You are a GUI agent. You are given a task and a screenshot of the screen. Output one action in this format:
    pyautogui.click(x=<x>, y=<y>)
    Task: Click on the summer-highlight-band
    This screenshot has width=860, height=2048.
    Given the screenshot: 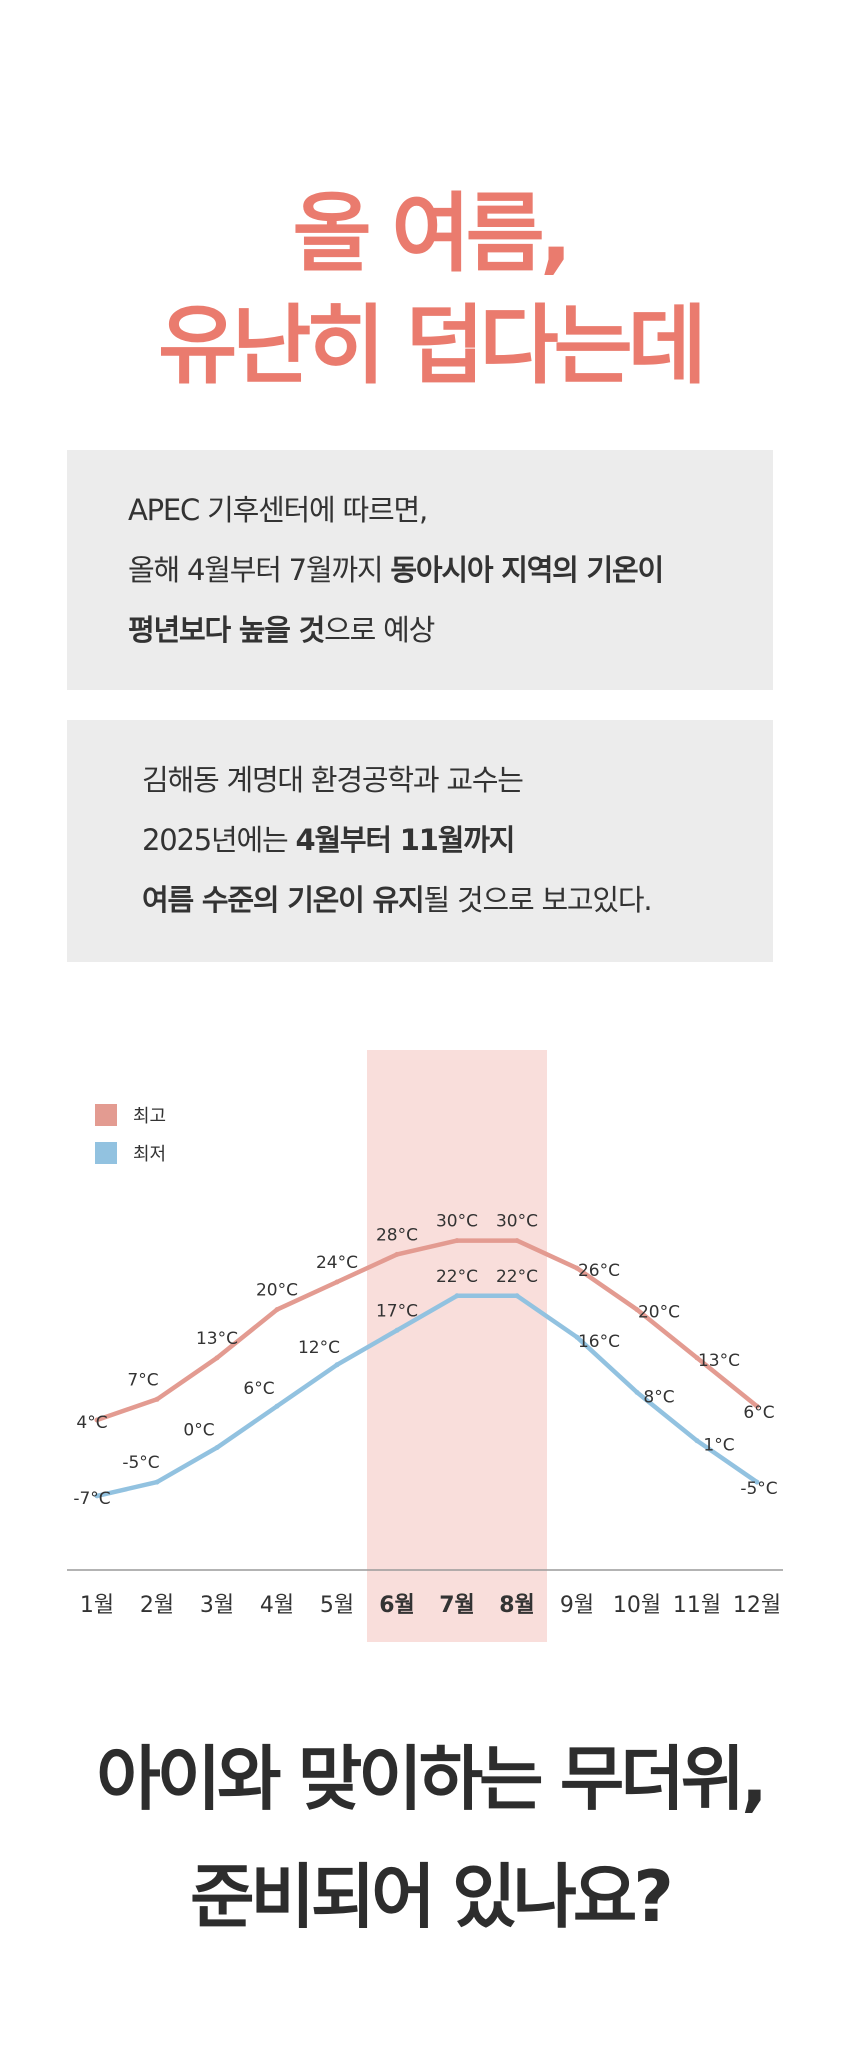 What is the action you would take?
    pyautogui.click(x=457, y=1346)
    